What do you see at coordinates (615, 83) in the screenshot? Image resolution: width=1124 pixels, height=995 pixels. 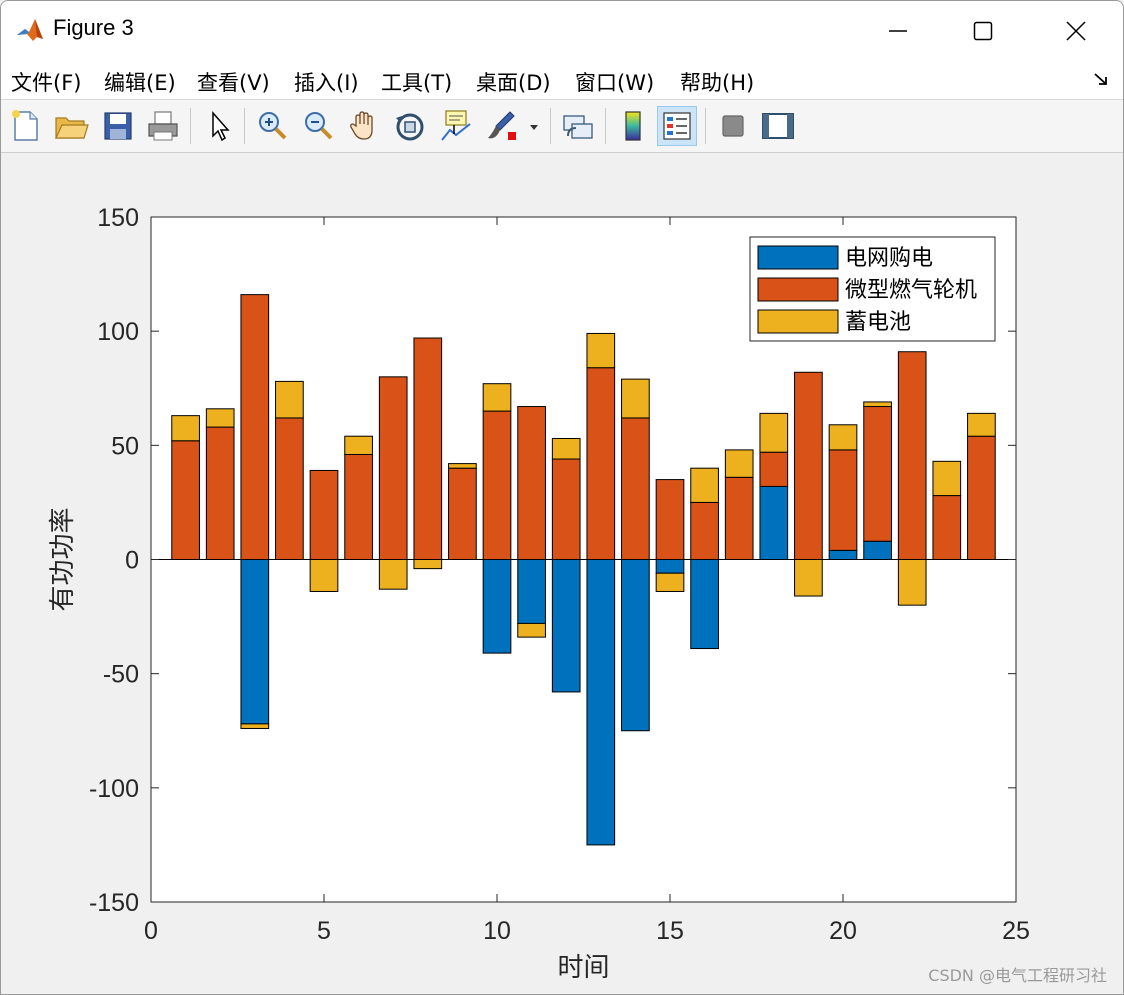 I see `menu-window: 窗口(W)` at bounding box center [615, 83].